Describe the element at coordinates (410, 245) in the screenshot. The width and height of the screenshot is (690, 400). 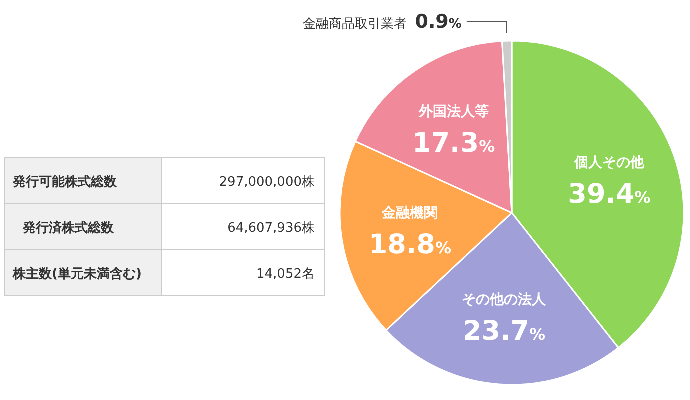
I see `data-label: 18.8%` at that location.